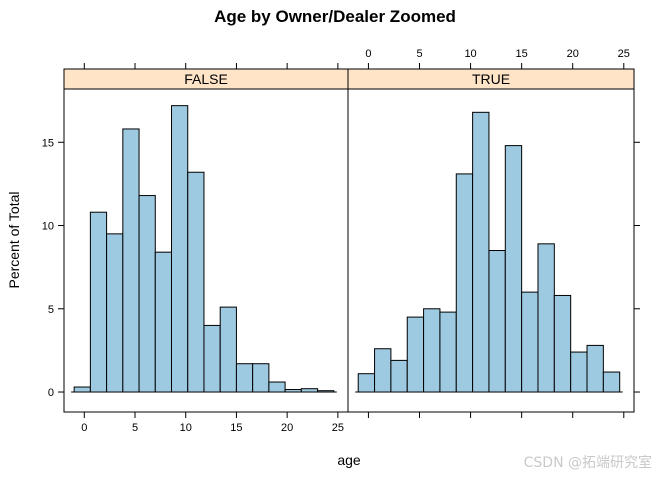 This screenshot has width=672, height=480. Describe the element at coordinates (491, 79) in the screenshot. I see `strip-label: TRUE` at that location.